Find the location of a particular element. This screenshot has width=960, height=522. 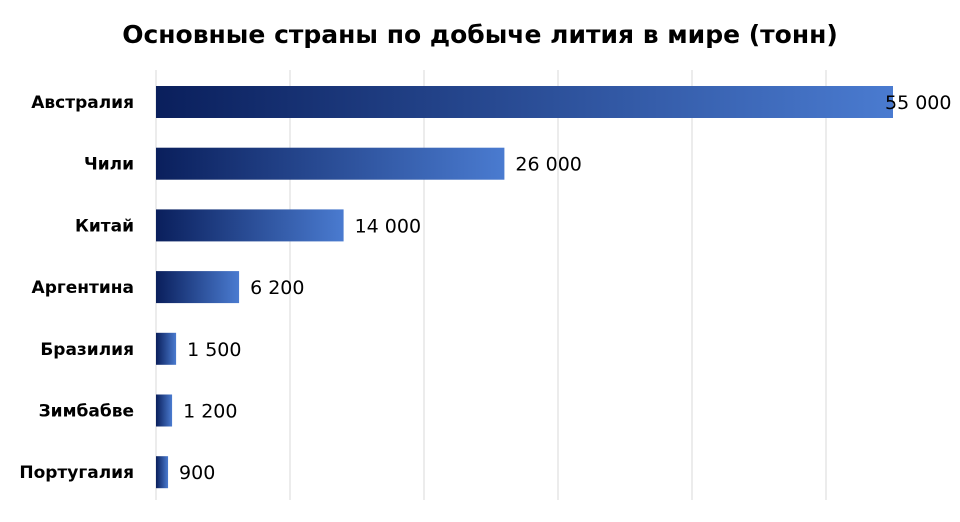

data-label: 26 000 is located at coordinates (548, 165).